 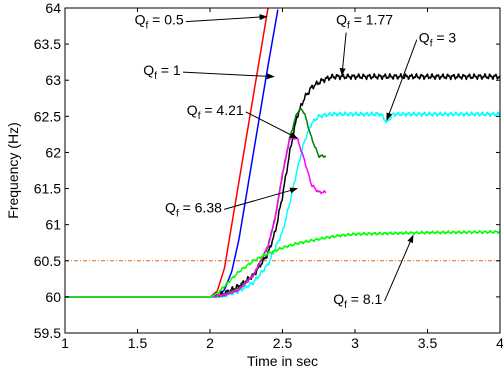 I want to click on x-axis-title: Time in sec, so click(x=282, y=361).